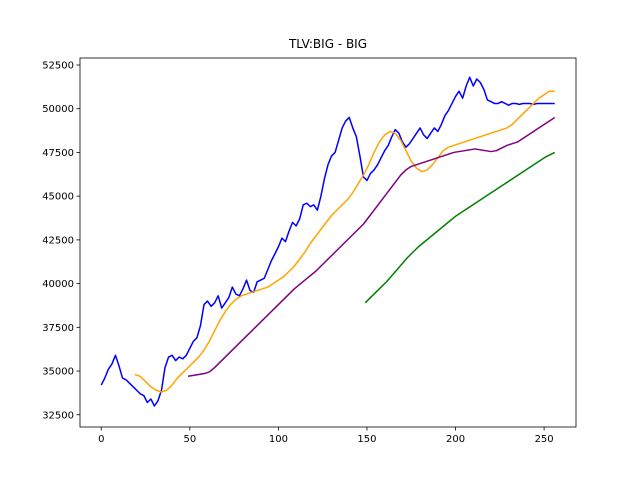  I want to click on x-tick-label: 0, so click(101, 439).